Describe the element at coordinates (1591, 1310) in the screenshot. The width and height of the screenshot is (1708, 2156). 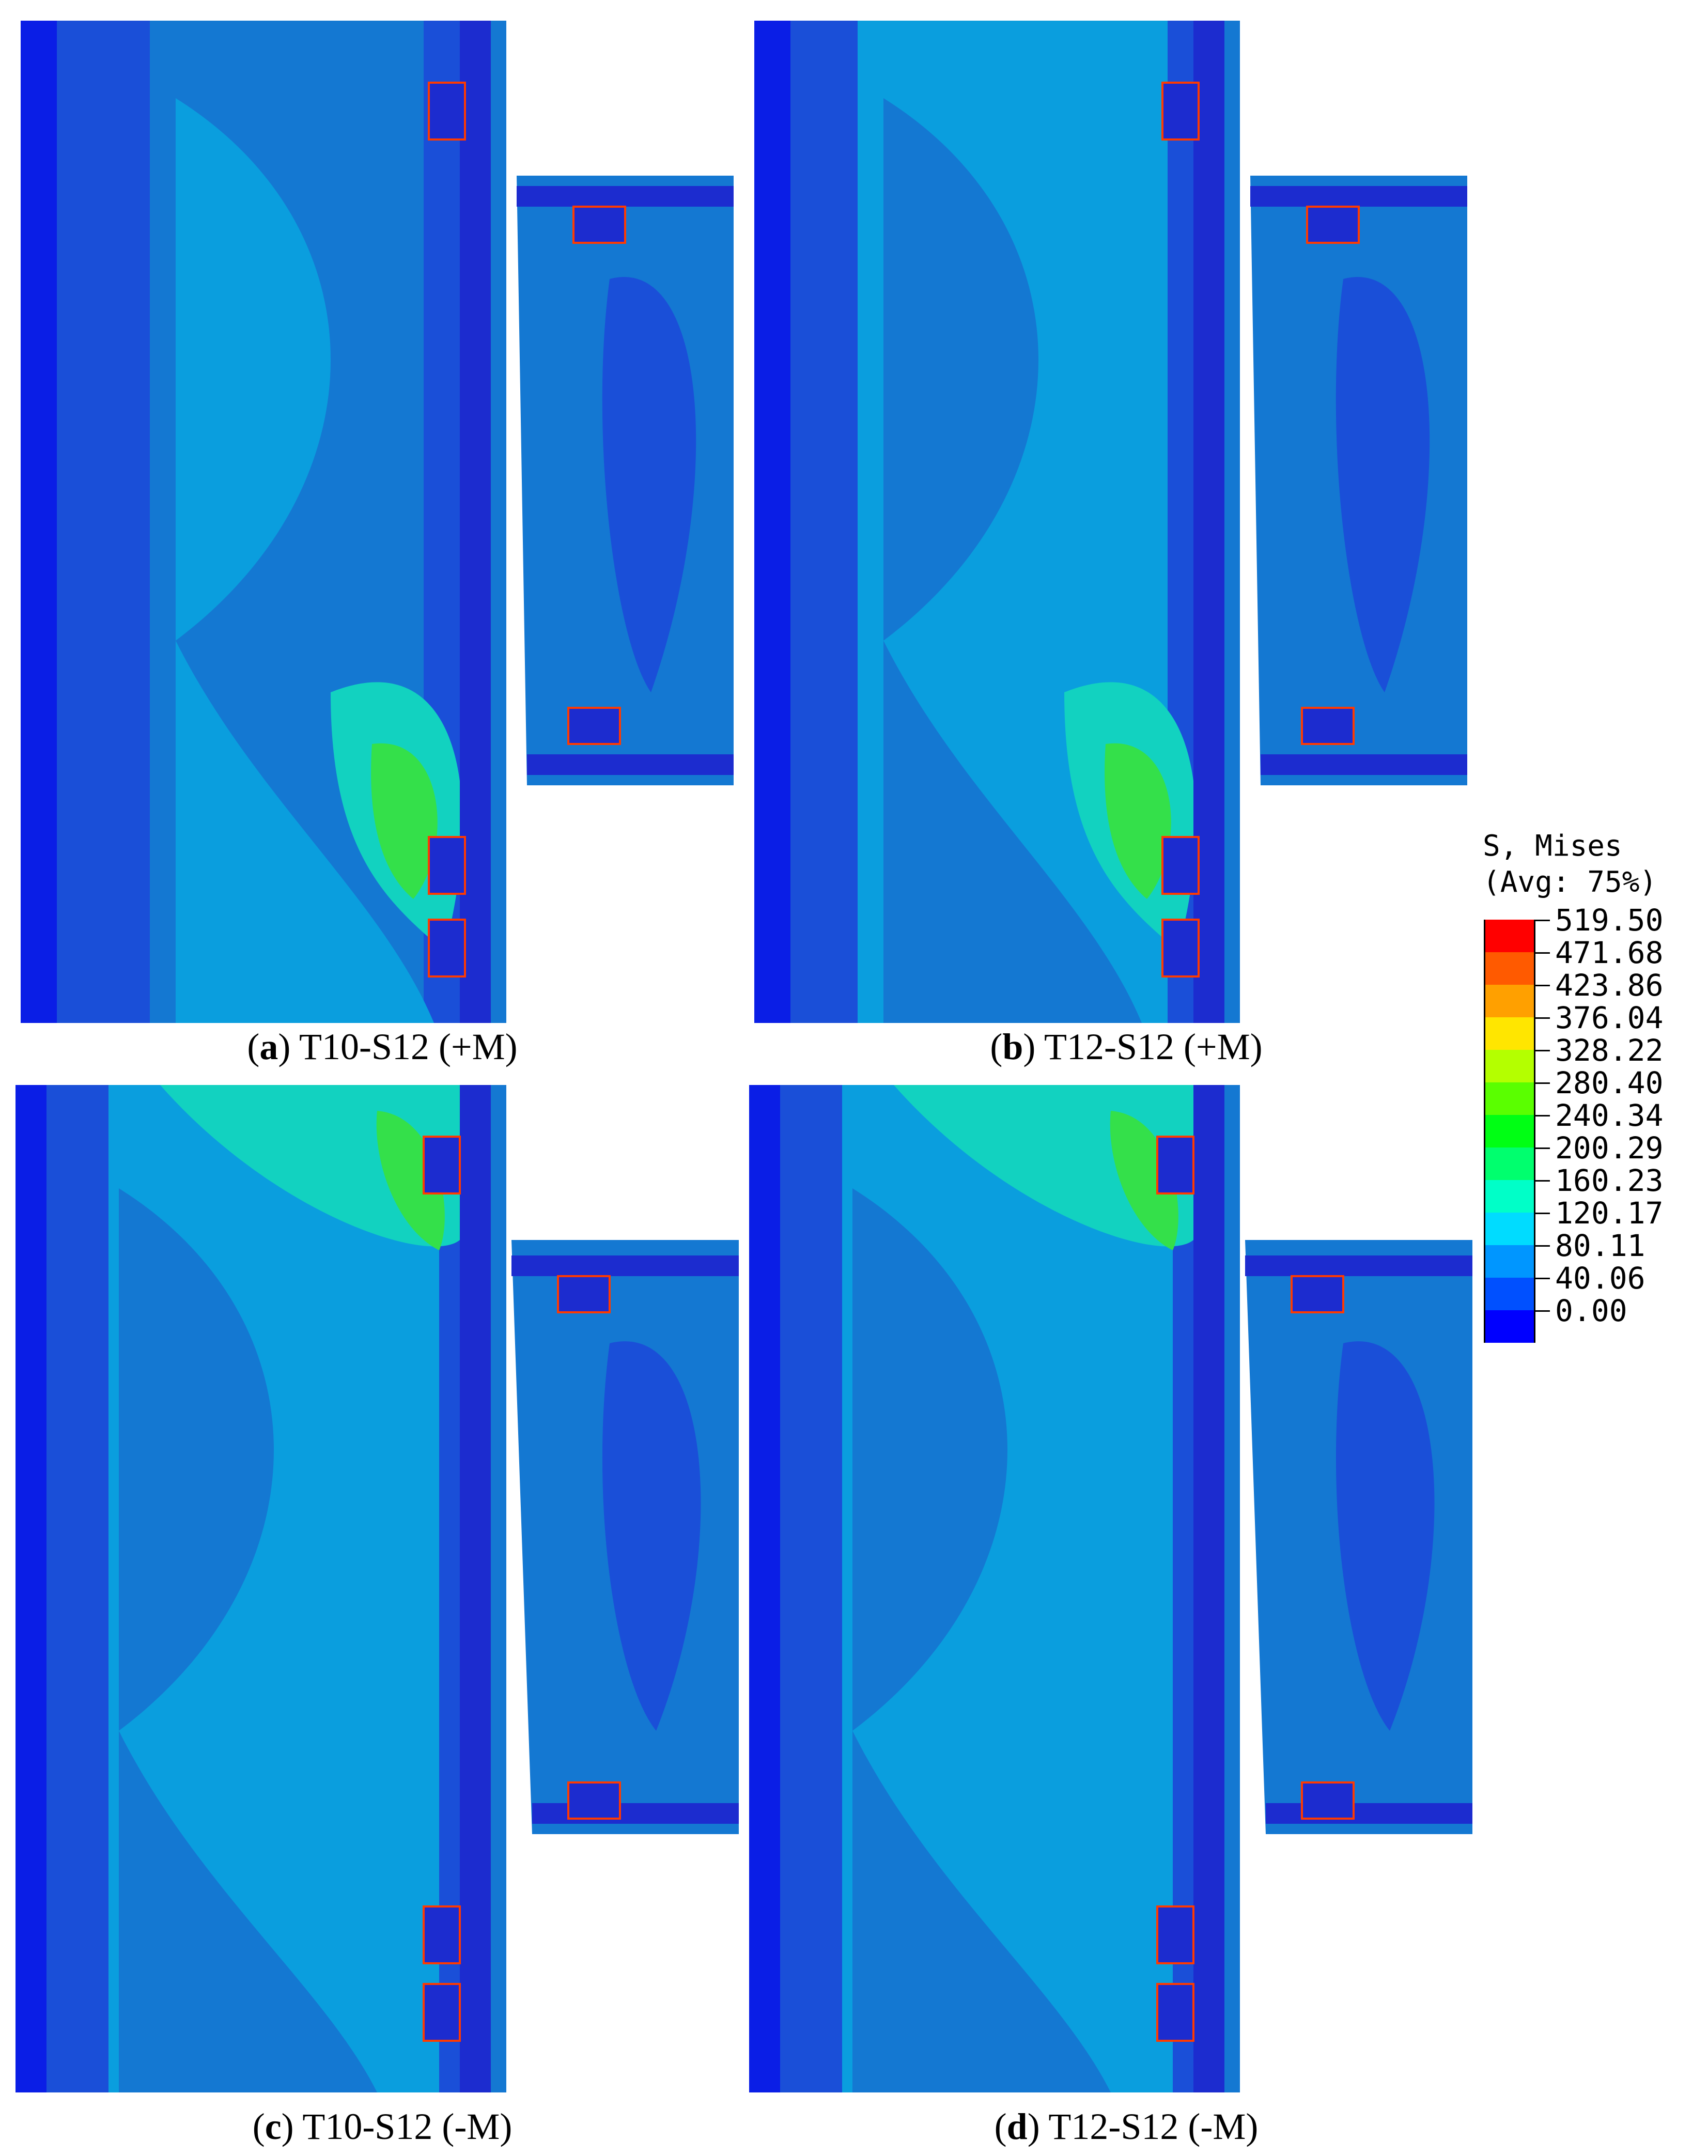
I see `legend-value: 0.00` at that location.